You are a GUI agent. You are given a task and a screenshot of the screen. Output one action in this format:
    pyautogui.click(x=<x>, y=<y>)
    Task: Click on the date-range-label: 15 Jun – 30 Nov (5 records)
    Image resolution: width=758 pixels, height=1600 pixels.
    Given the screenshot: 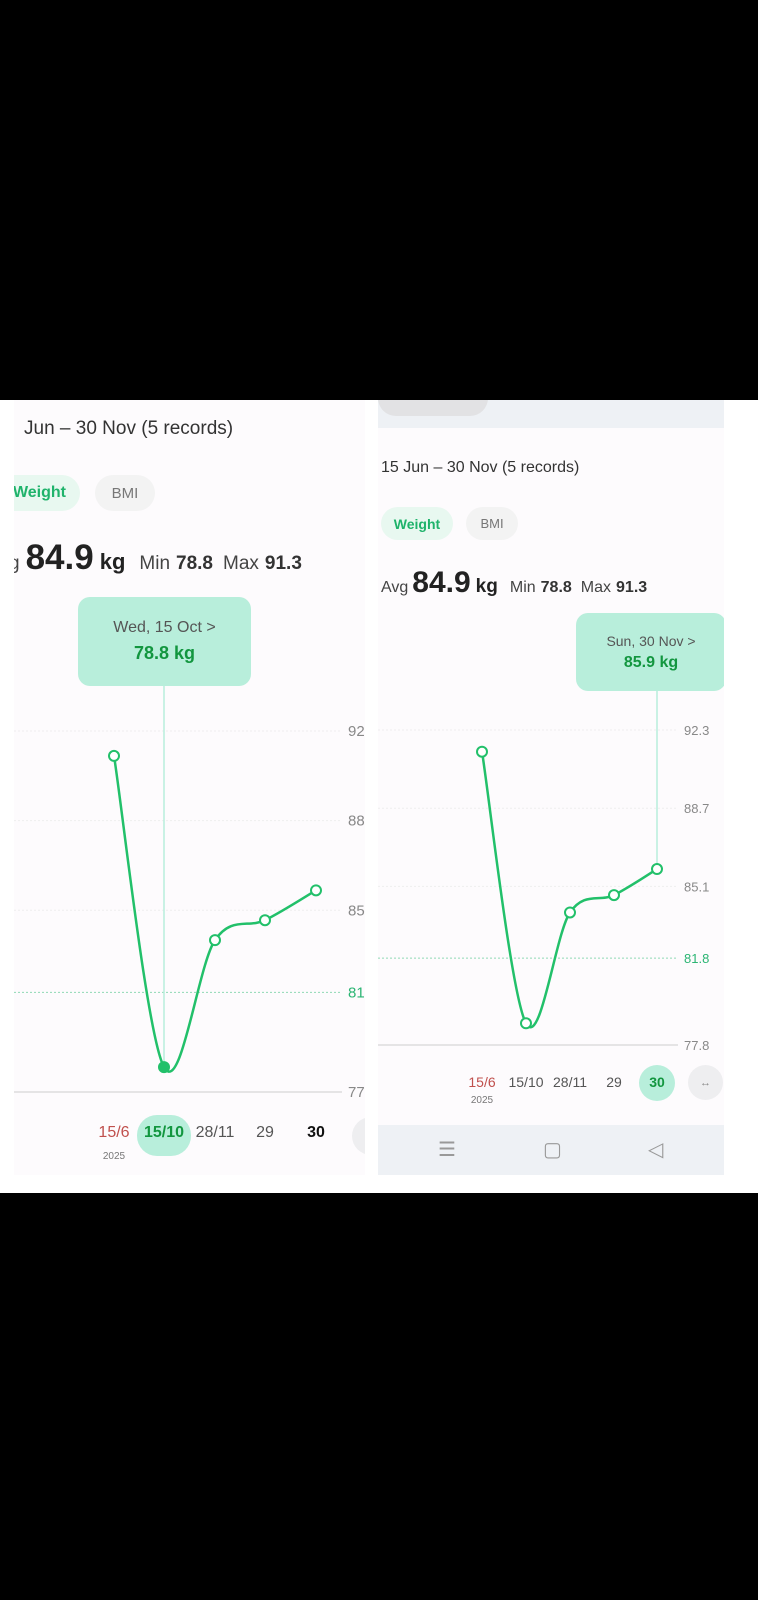 What is the action you would take?
    pyautogui.click(x=480, y=467)
    